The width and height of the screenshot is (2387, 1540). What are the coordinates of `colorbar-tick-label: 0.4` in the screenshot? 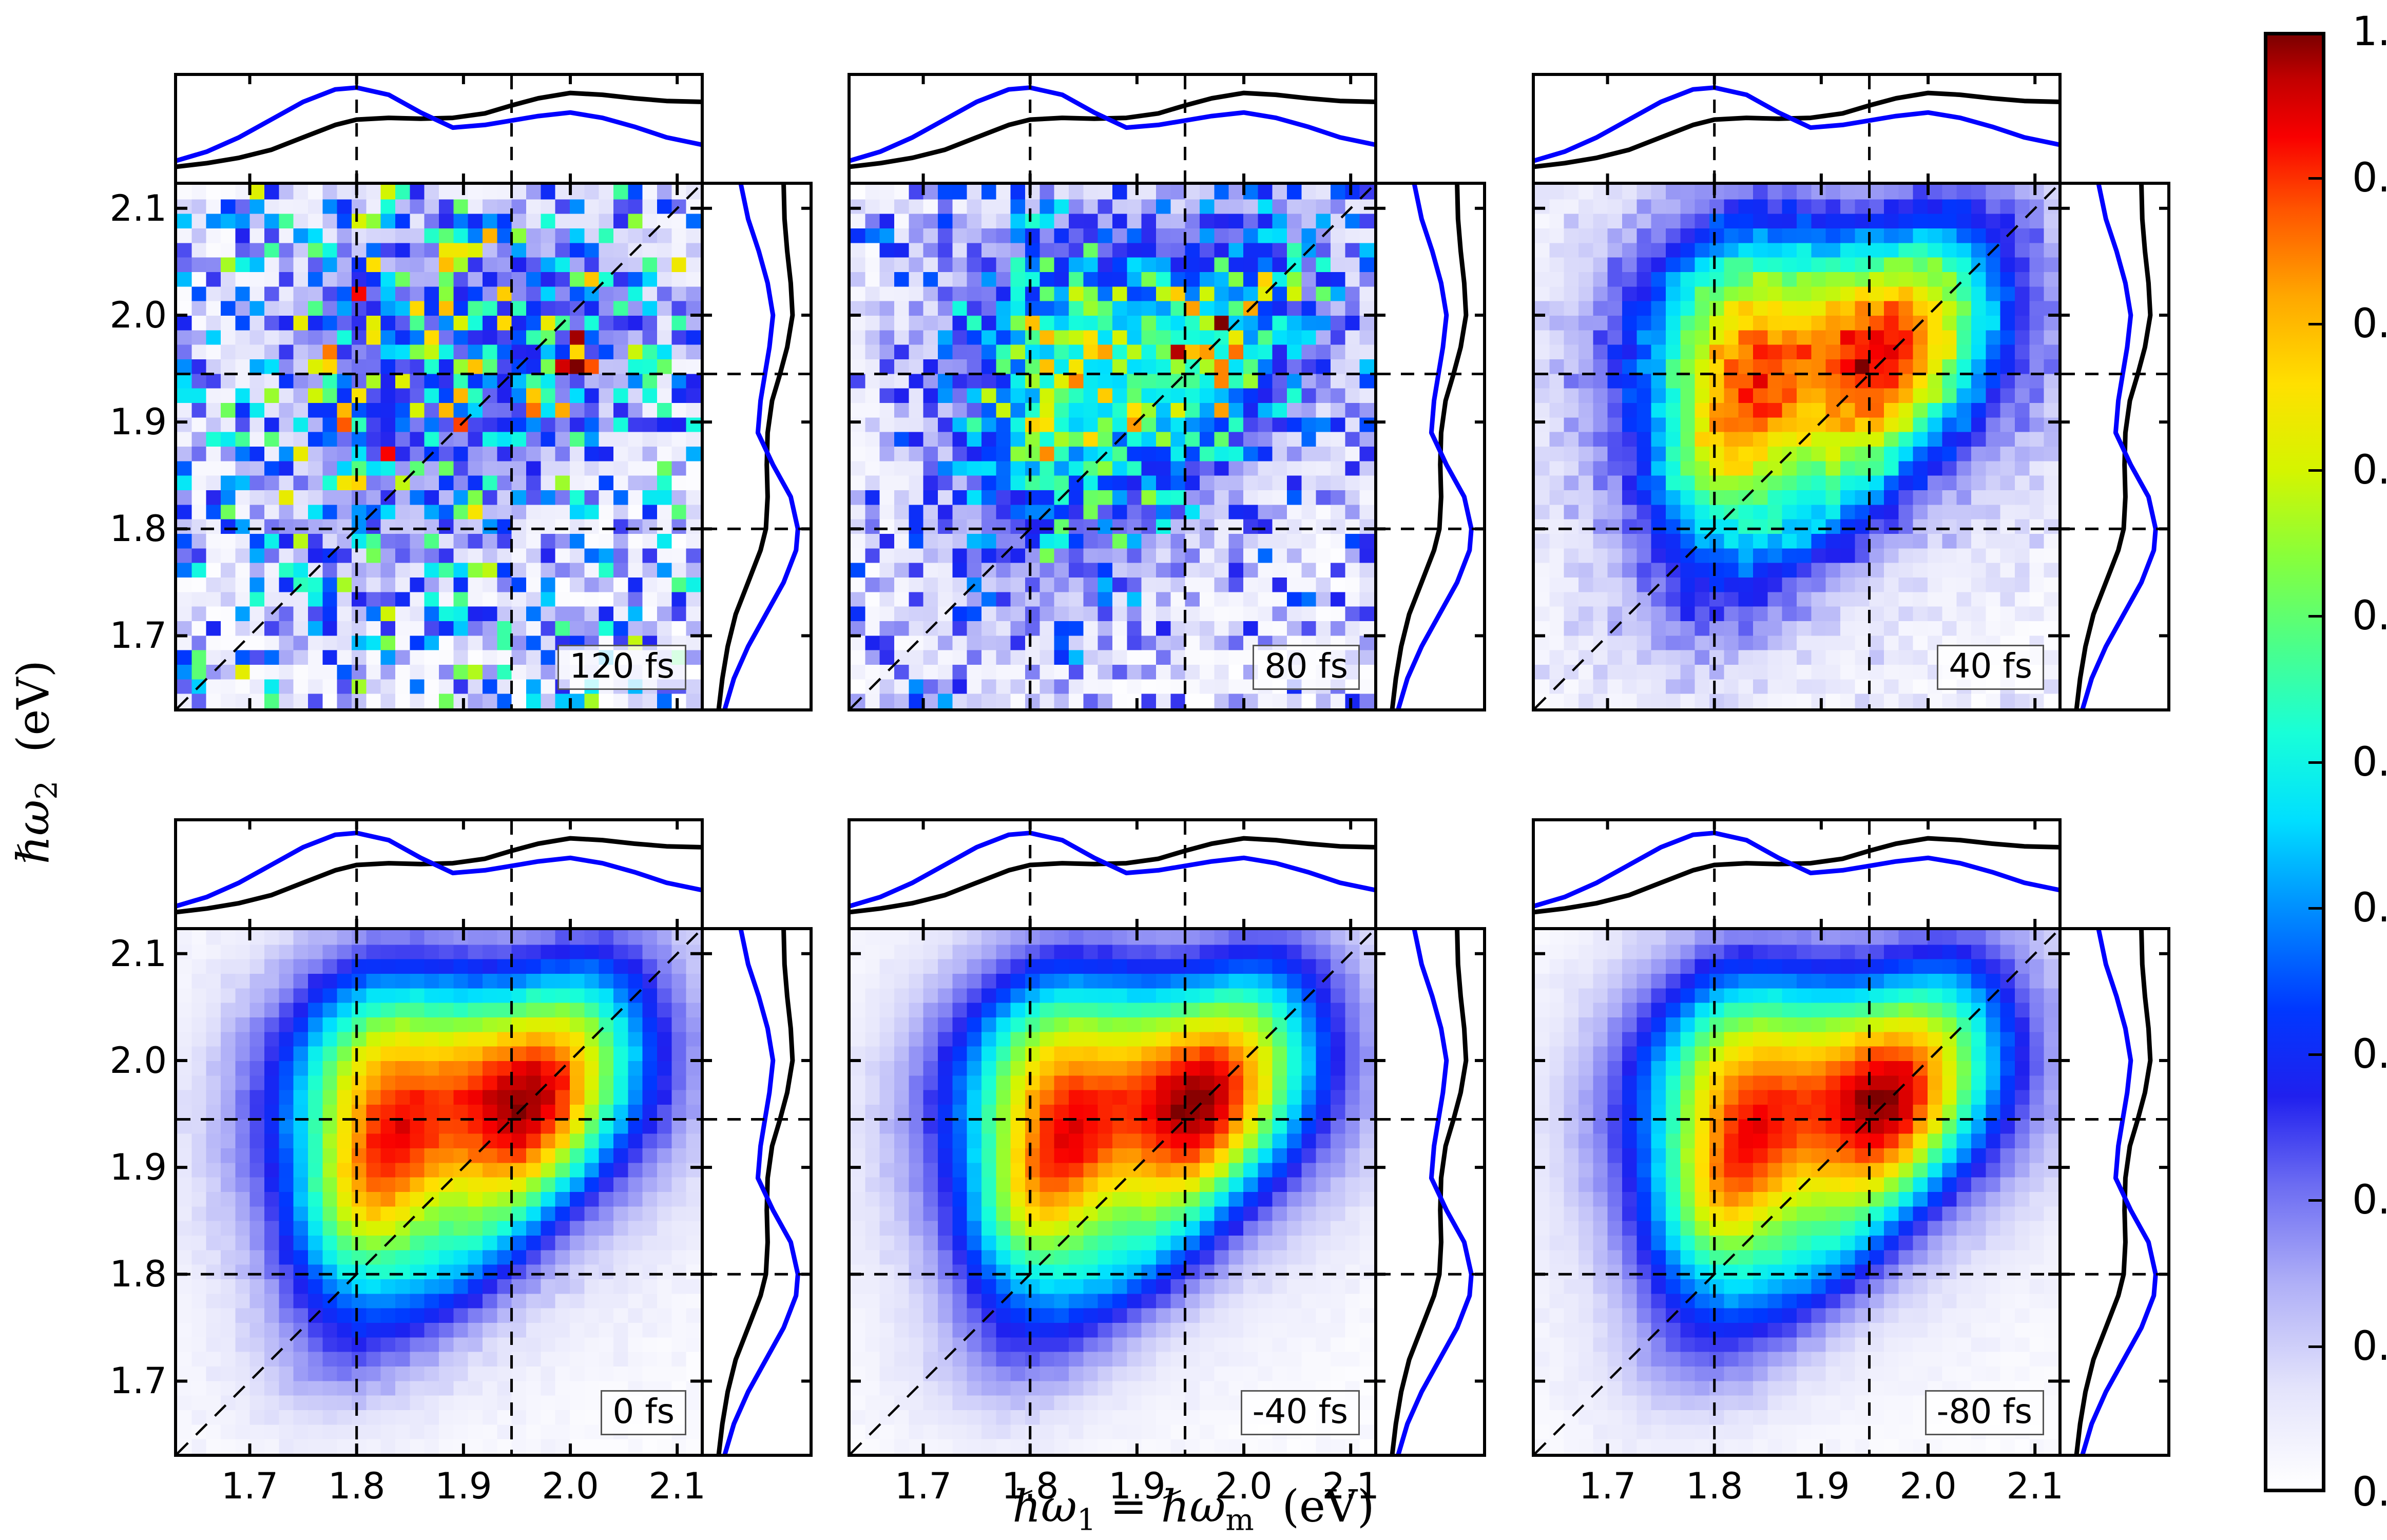 It's located at (2369, 908).